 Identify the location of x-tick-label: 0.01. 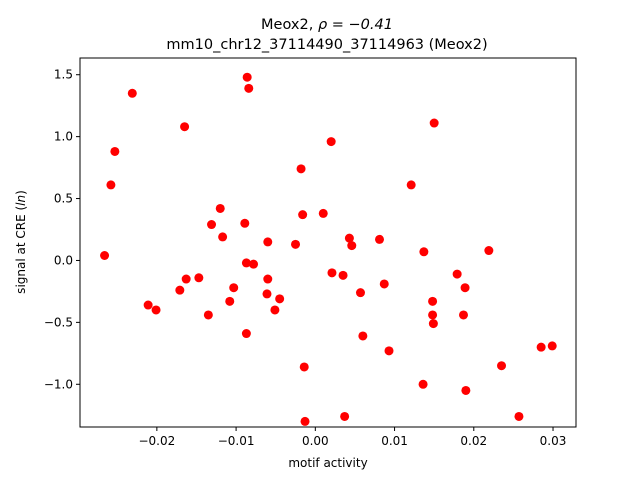
(394, 441).